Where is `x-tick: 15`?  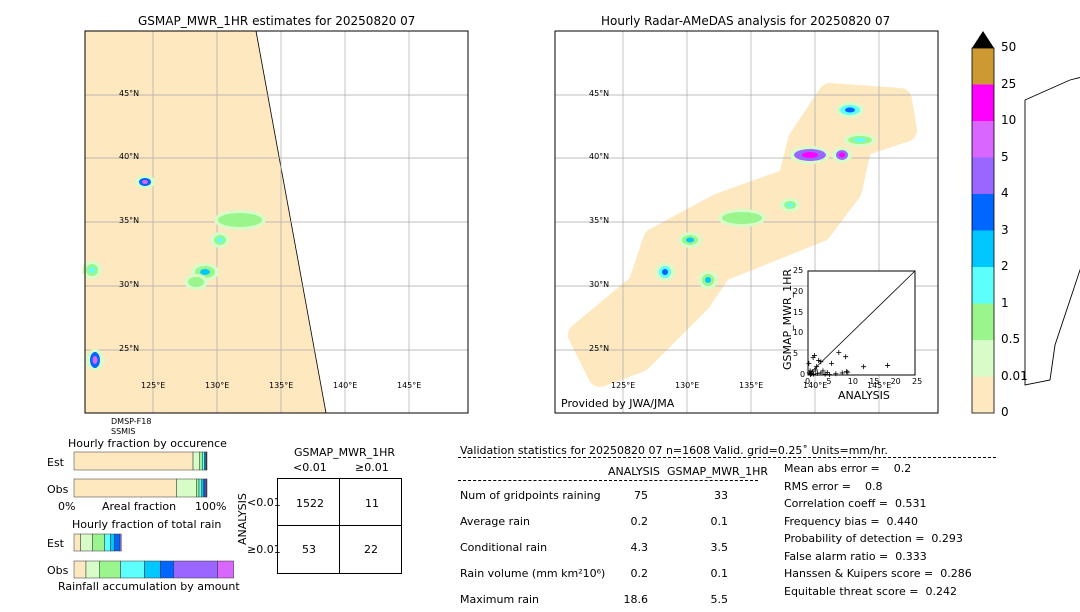
x-tick: 15 is located at coordinates (874, 381).